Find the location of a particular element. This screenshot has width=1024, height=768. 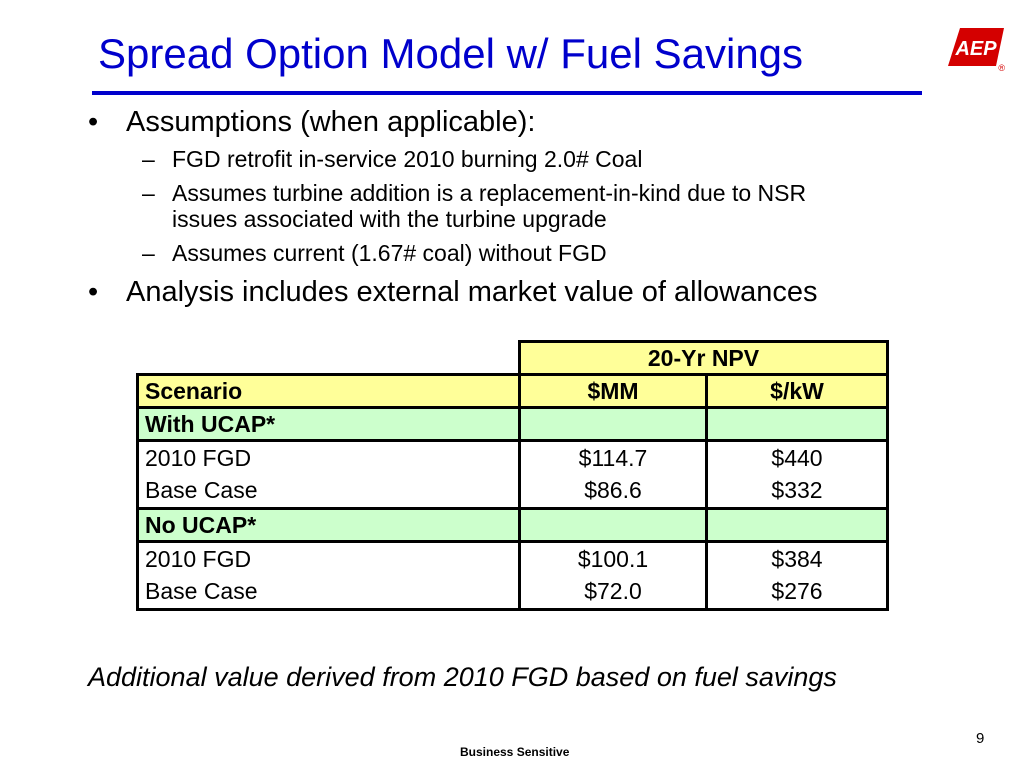

npv-mm-cell: $86.6 is located at coordinates (613, 492).